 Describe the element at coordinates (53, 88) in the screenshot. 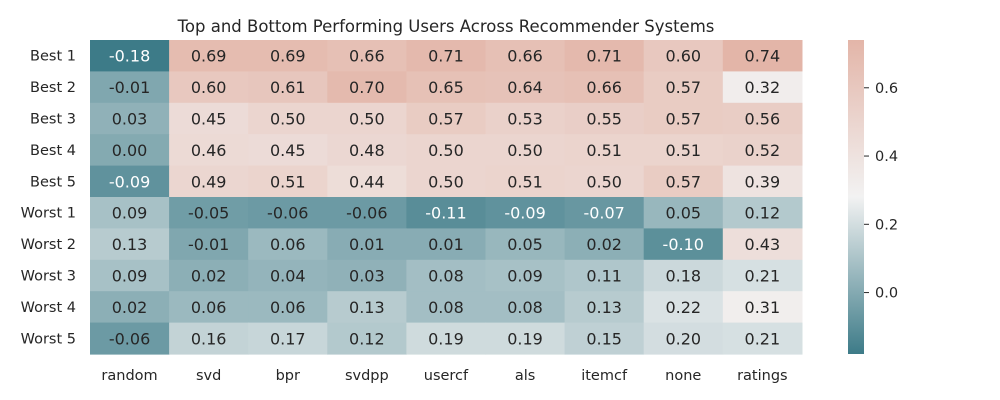

I see `row-label: Best 2` at that location.